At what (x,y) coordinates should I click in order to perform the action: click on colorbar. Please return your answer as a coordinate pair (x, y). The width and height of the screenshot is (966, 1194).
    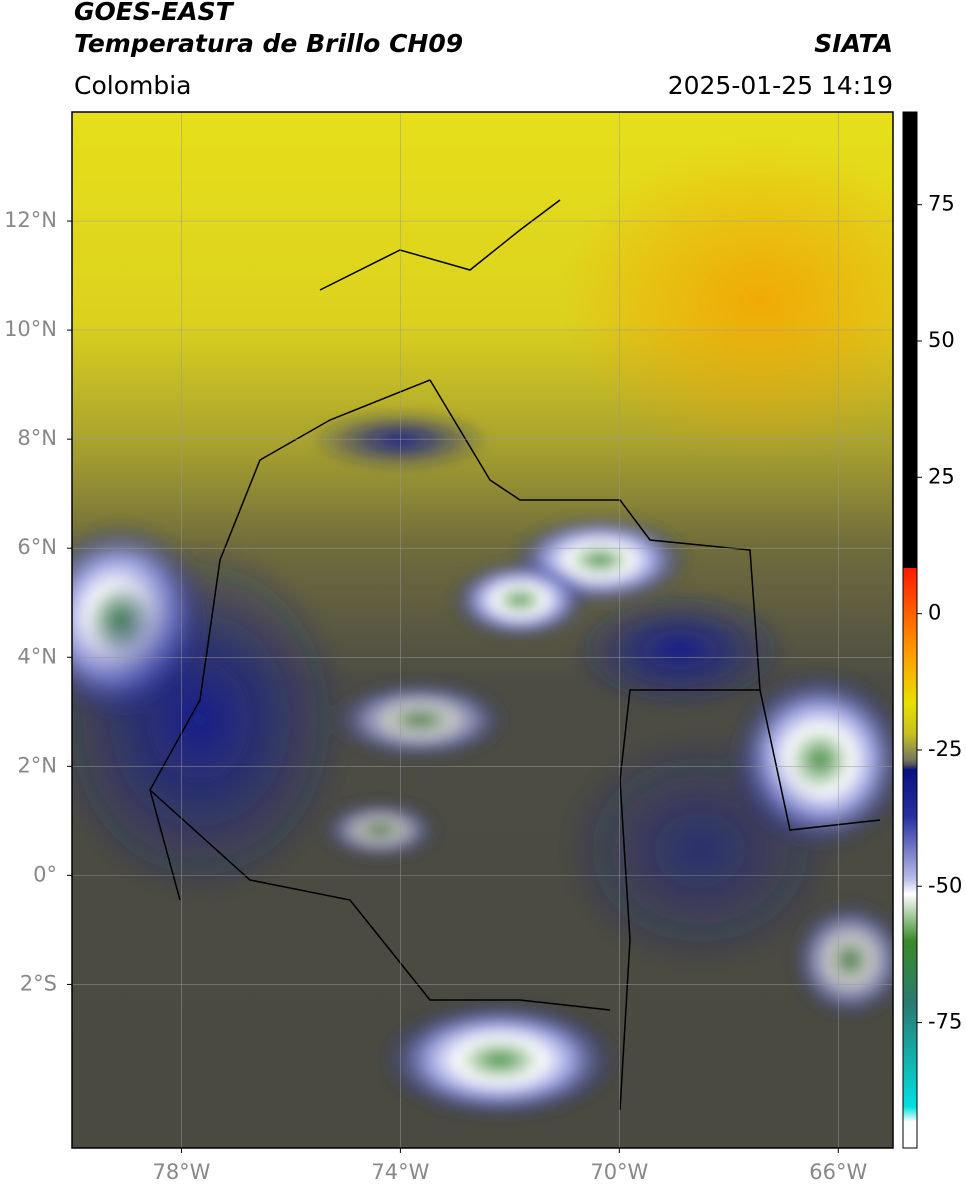
    Looking at the image, I should click on (910, 630).